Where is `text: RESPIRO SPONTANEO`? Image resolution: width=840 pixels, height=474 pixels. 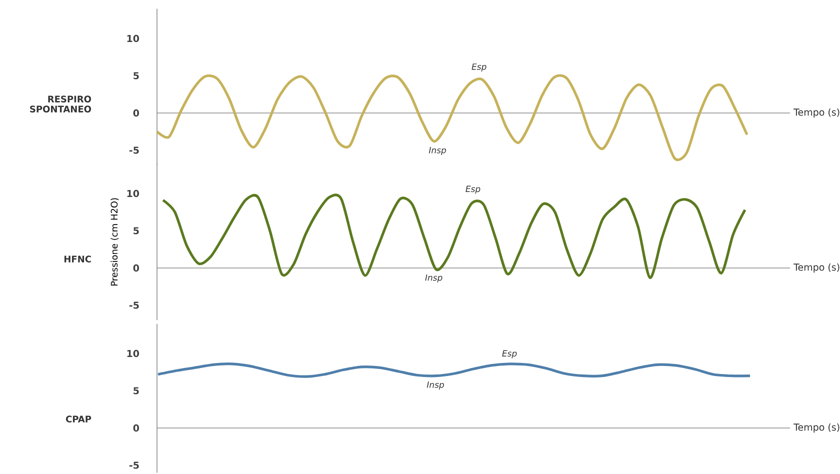
text: RESPIRO SPONTANEO is located at coordinates (61, 104).